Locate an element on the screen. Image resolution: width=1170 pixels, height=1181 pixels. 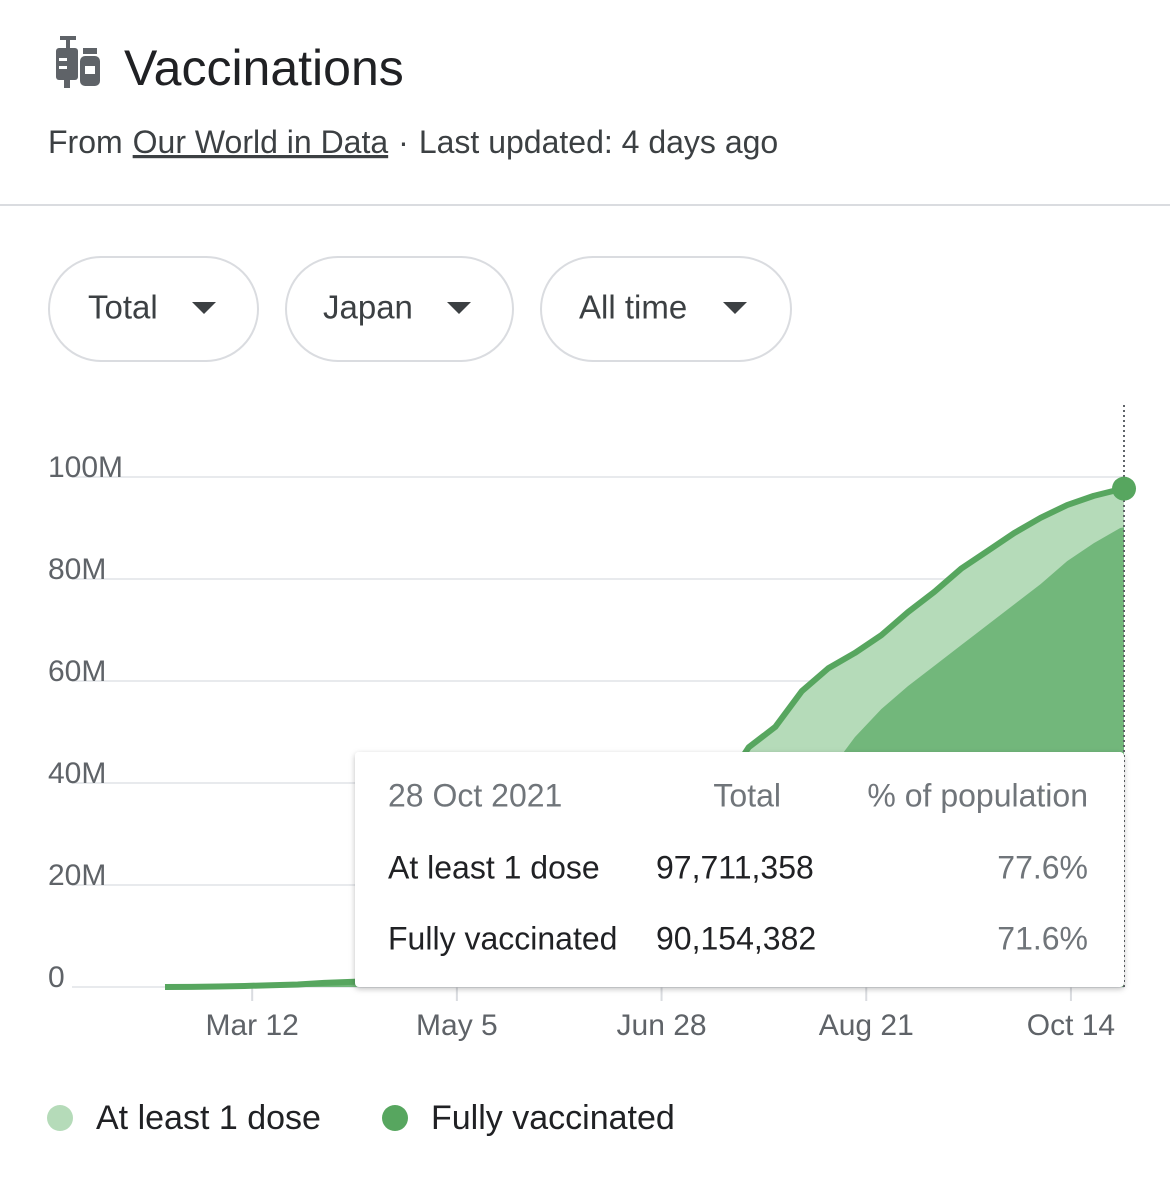
filter-country: Japan is located at coordinates (399, 309).